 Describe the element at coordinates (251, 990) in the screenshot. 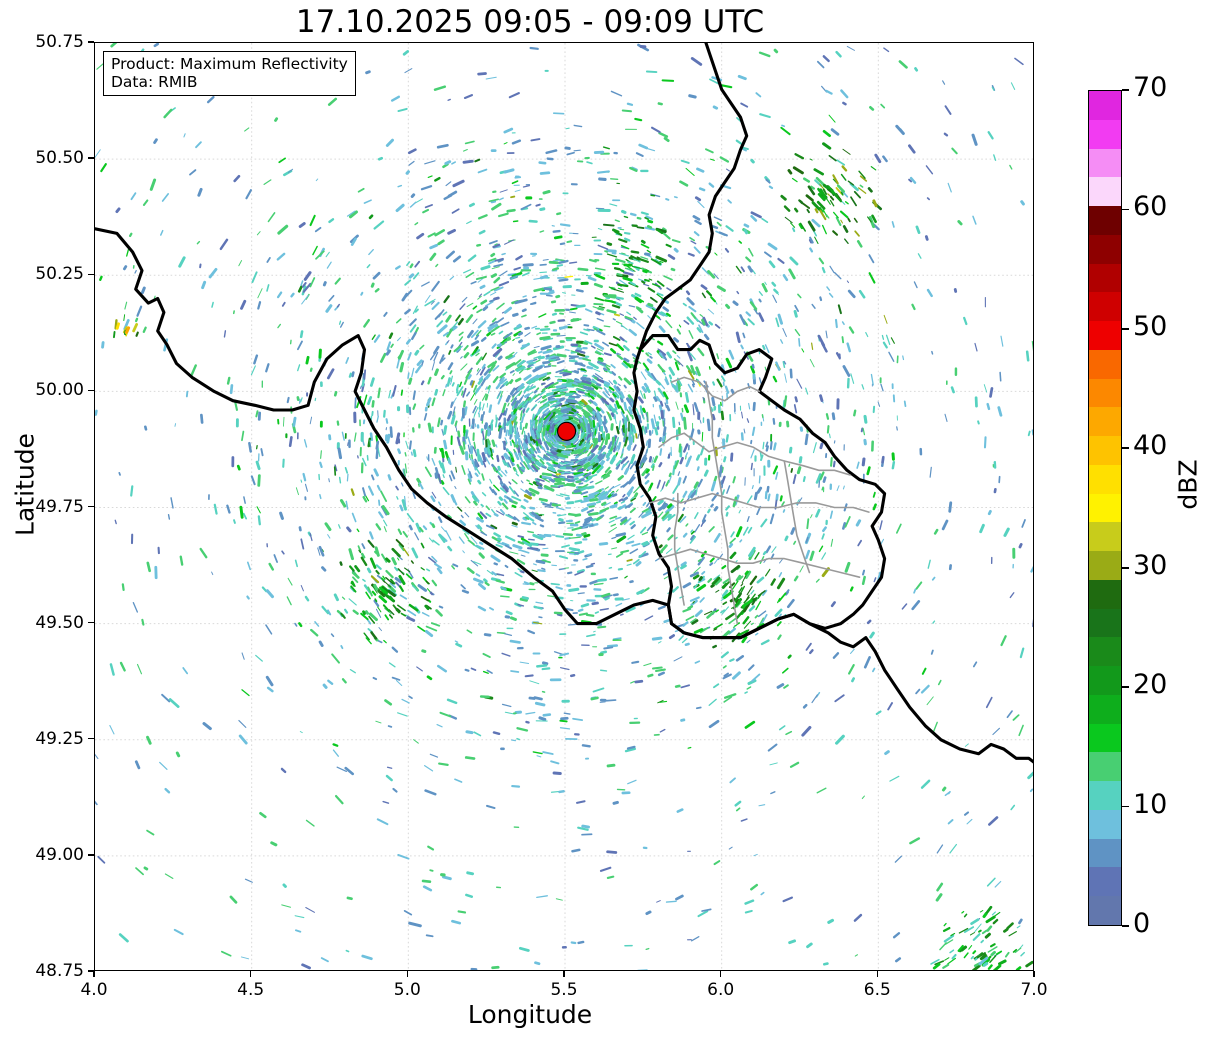

I see `x-tick-label: 4.5` at that location.